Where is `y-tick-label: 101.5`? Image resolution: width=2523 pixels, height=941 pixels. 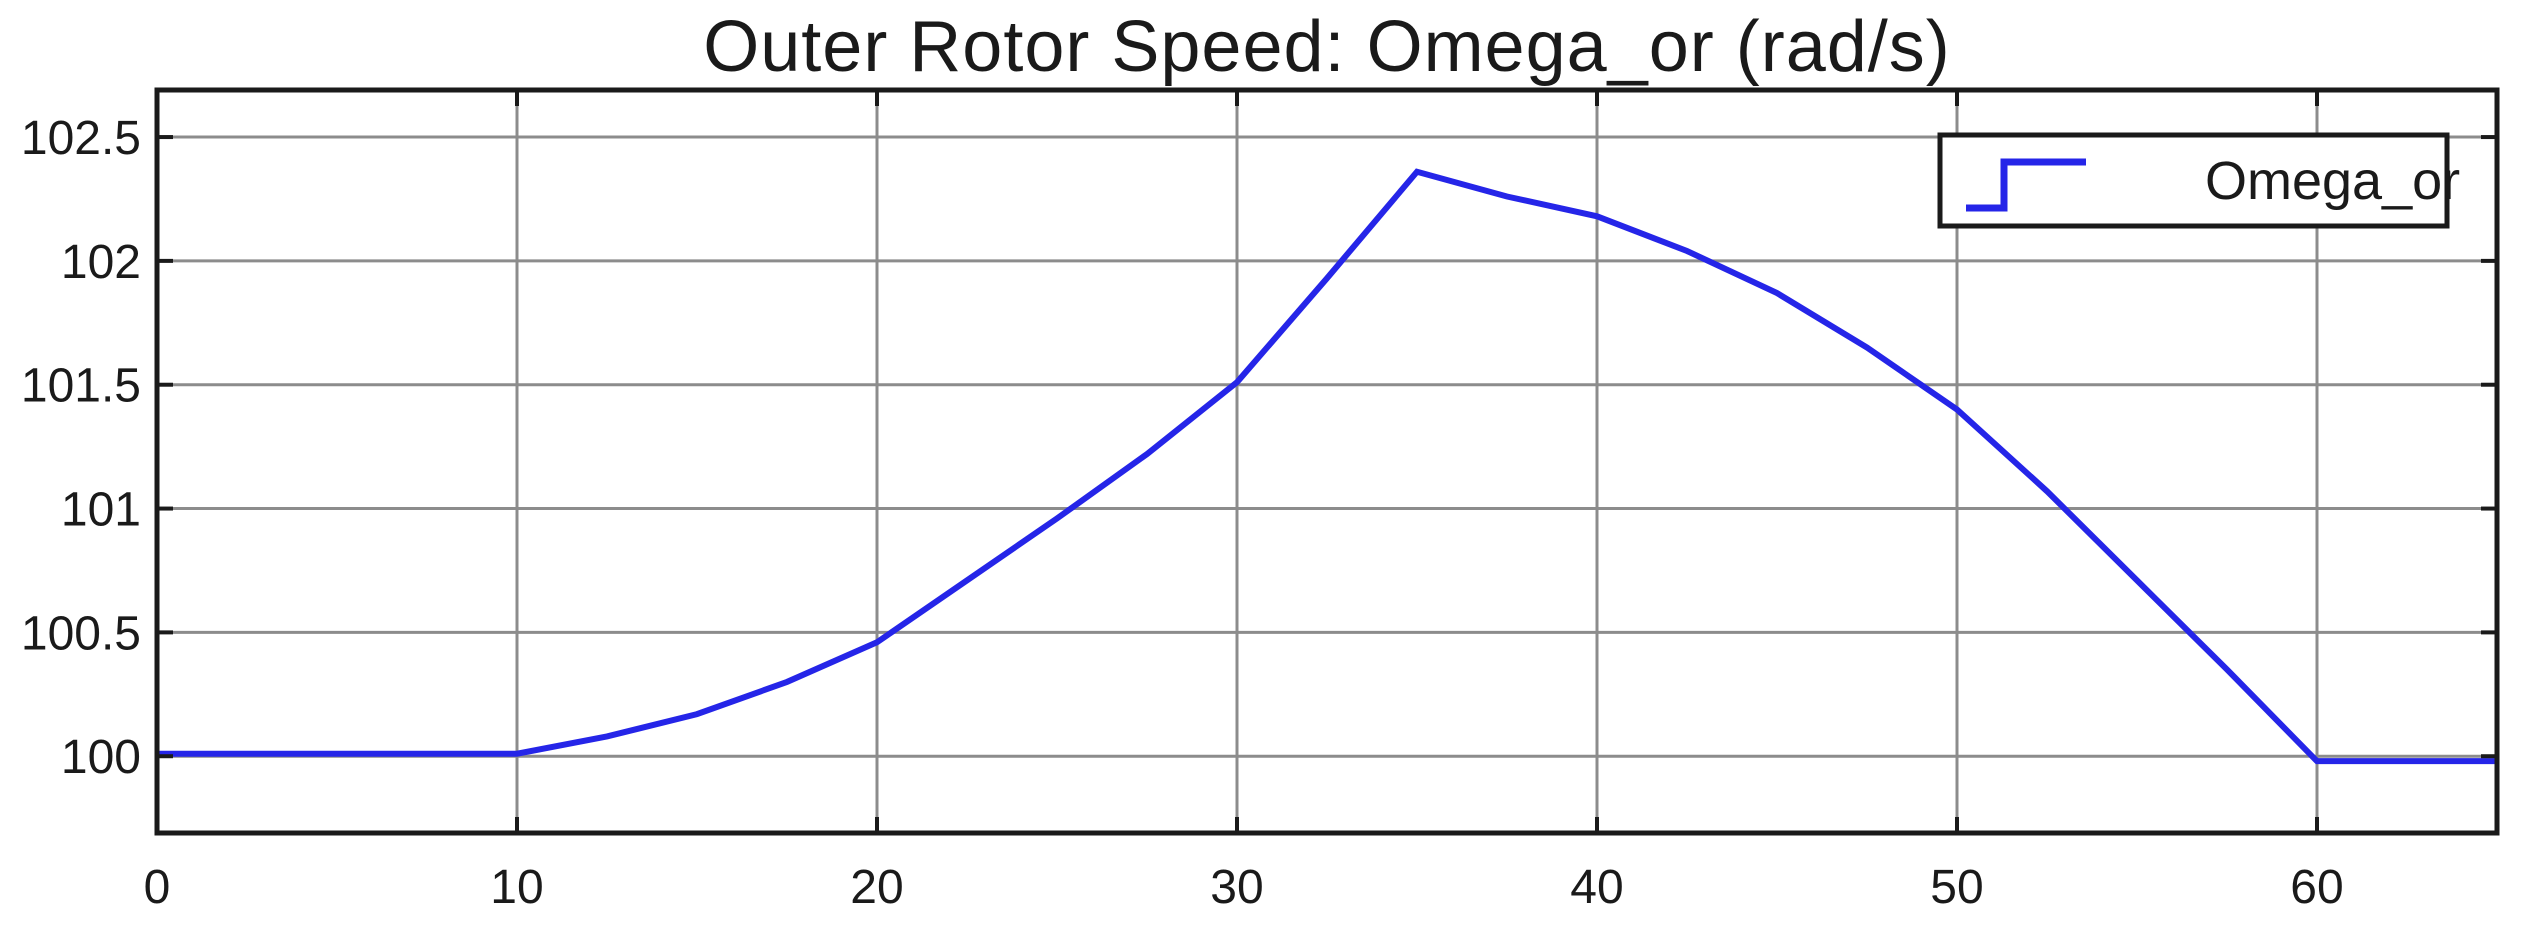 y-tick-label: 101.5 is located at coordinates (81, 386).